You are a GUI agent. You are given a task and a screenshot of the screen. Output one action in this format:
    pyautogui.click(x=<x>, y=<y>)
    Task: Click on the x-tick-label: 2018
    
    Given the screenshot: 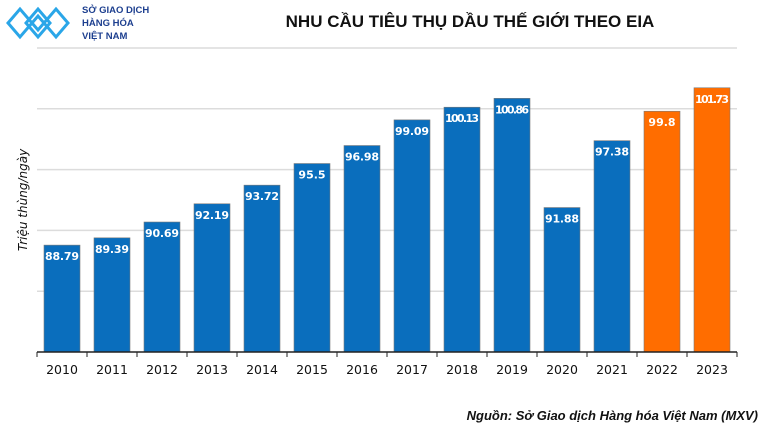 What is the action you would take?
    pyautogui.click(x=462, y=369)
    